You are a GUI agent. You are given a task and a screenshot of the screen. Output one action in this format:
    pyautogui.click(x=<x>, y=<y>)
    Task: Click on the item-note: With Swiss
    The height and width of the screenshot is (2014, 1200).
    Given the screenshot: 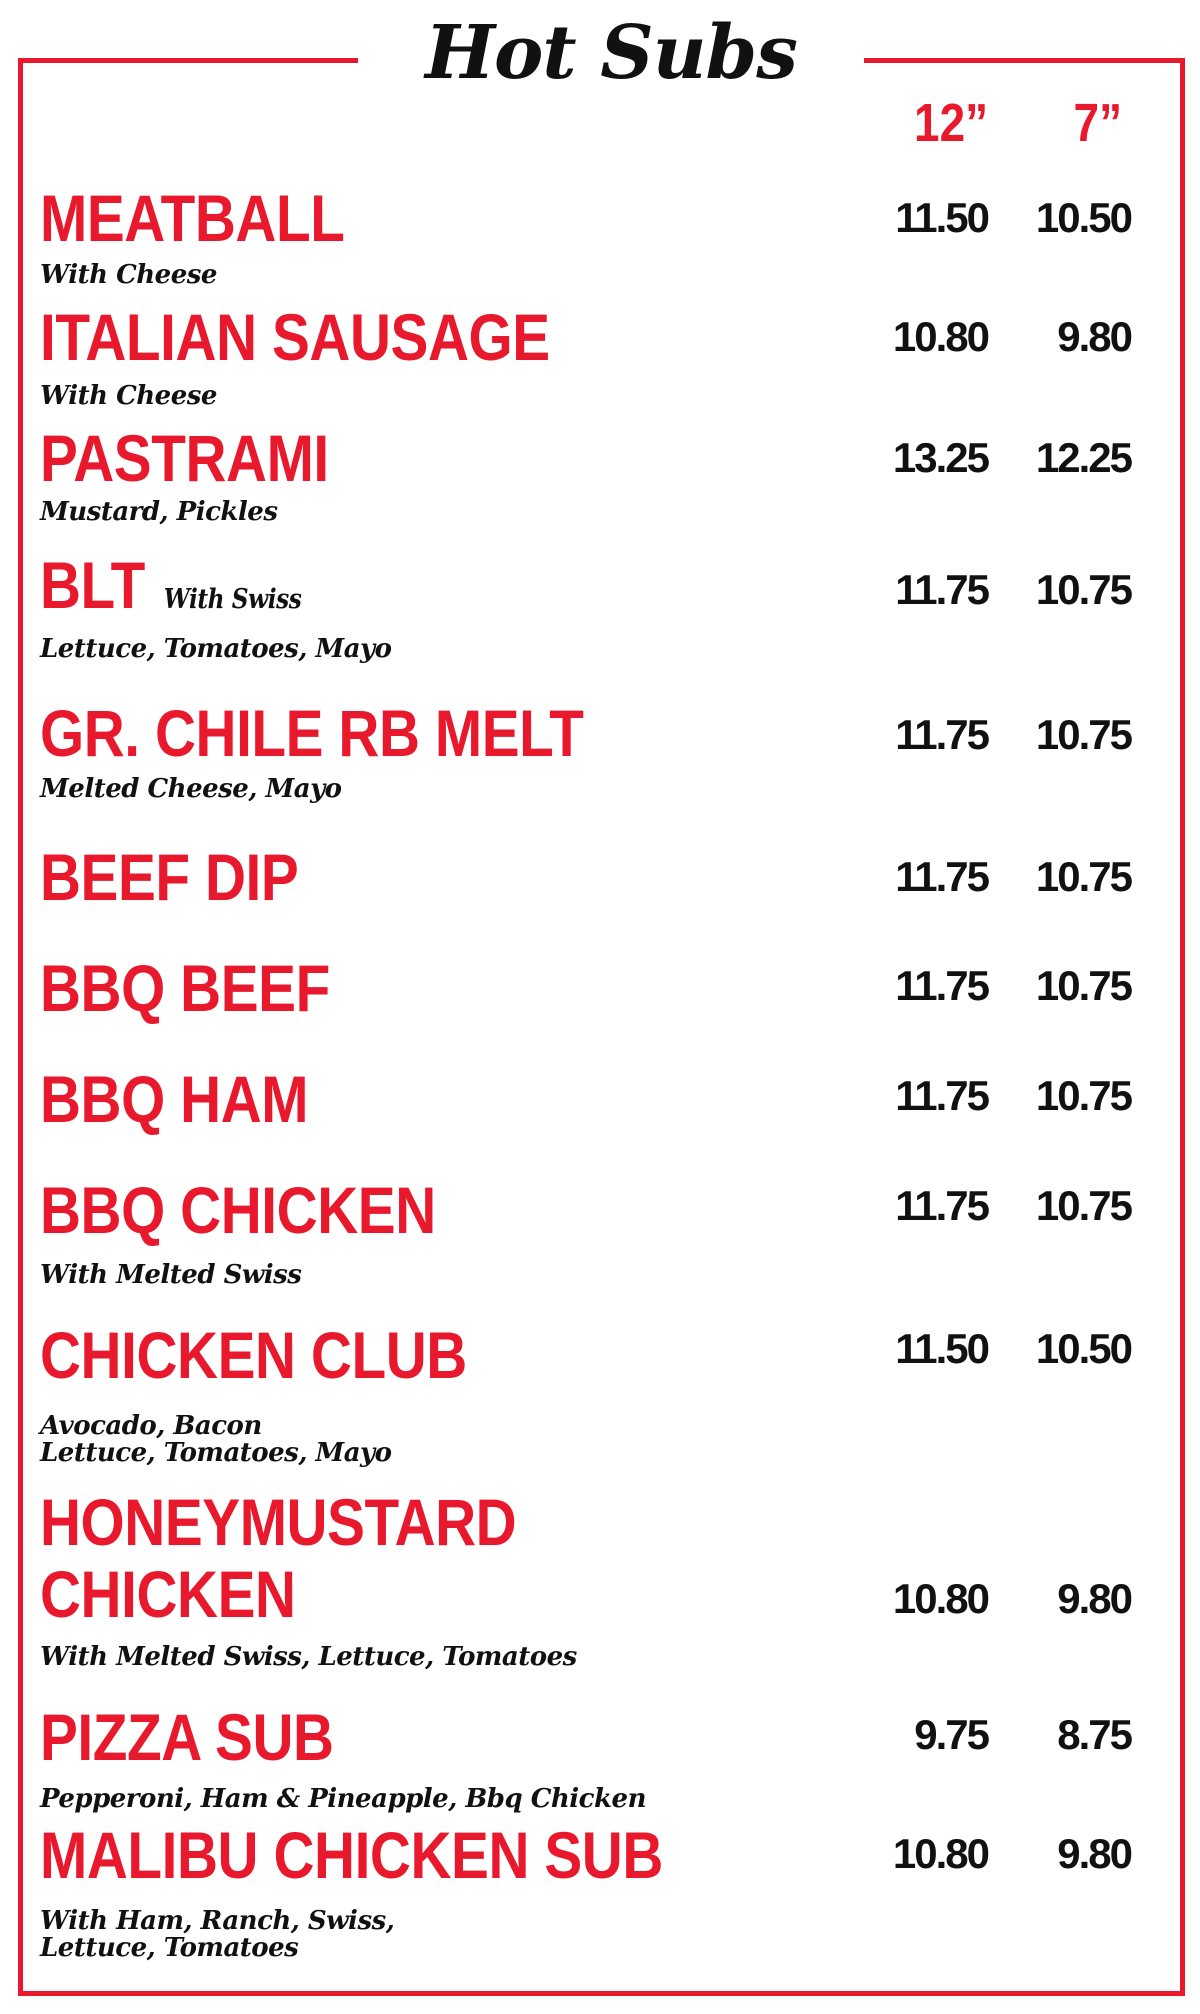 What is the action you would take?
    pyautogui.click(x=232, y=599)
    